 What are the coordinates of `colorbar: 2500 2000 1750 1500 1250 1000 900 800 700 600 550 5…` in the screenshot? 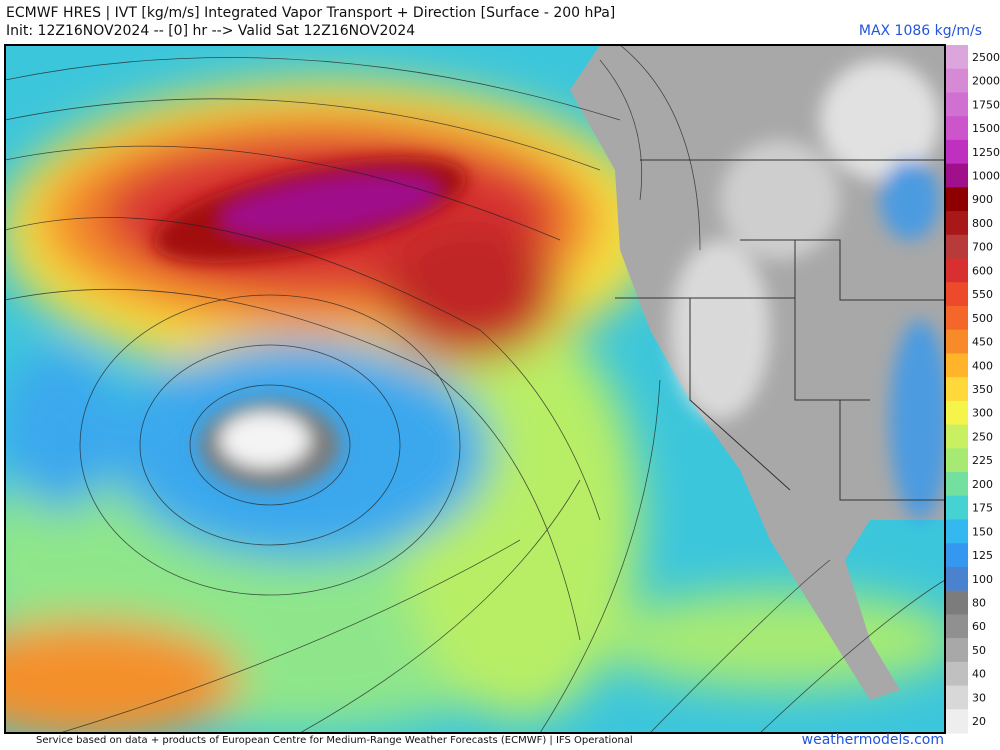 It's located at (973, 389).